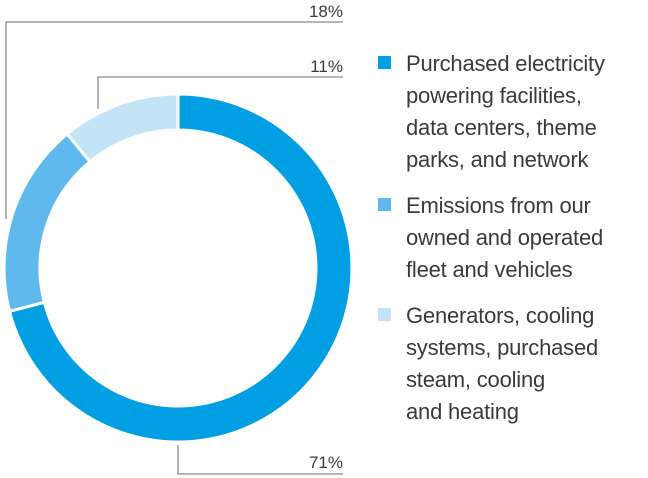 Image resolution: width=648 pixels, height=478 pixels. Describe the element at coordinates (501, 127) in the screenshot. I see `legend-label-line: data centers, theme` at that location.